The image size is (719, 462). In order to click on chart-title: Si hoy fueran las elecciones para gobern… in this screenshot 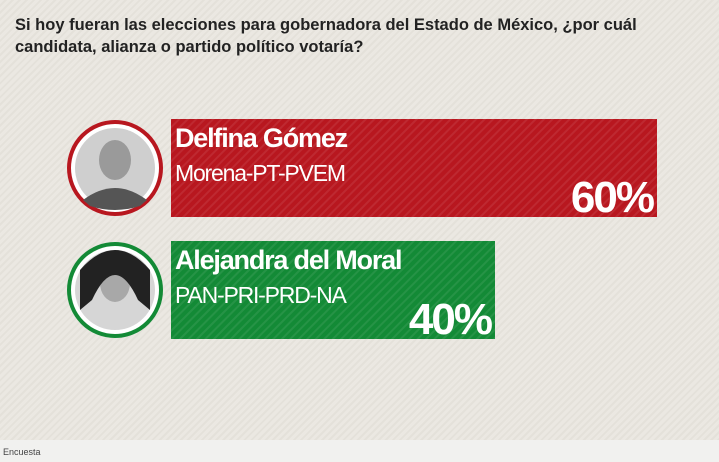, I will do `click(326, 36)`.